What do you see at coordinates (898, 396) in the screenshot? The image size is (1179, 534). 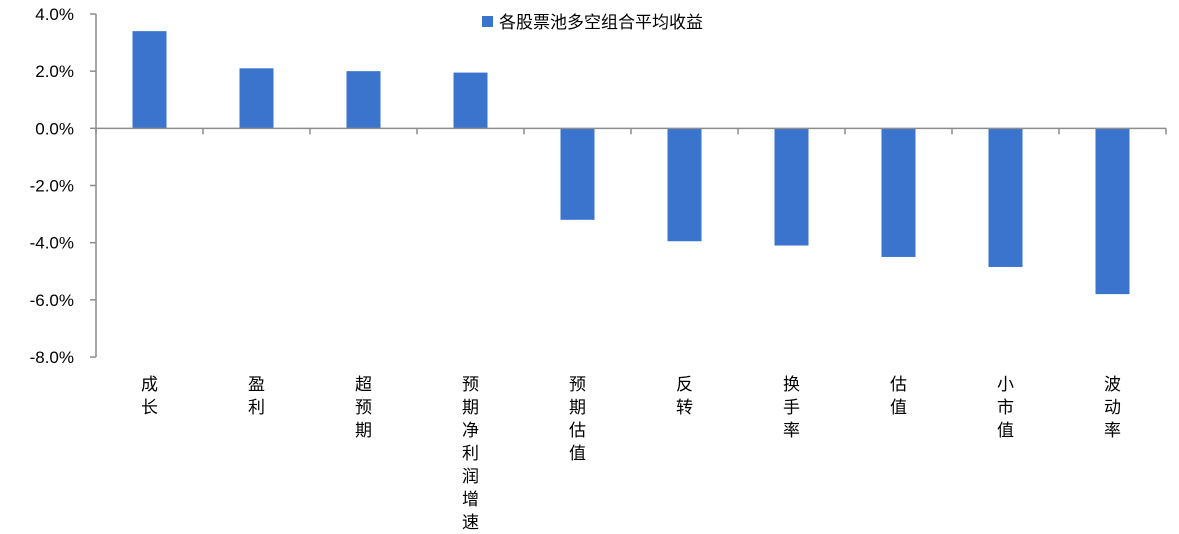 I see `category-label: 估值` at bounding box center [898, 396].